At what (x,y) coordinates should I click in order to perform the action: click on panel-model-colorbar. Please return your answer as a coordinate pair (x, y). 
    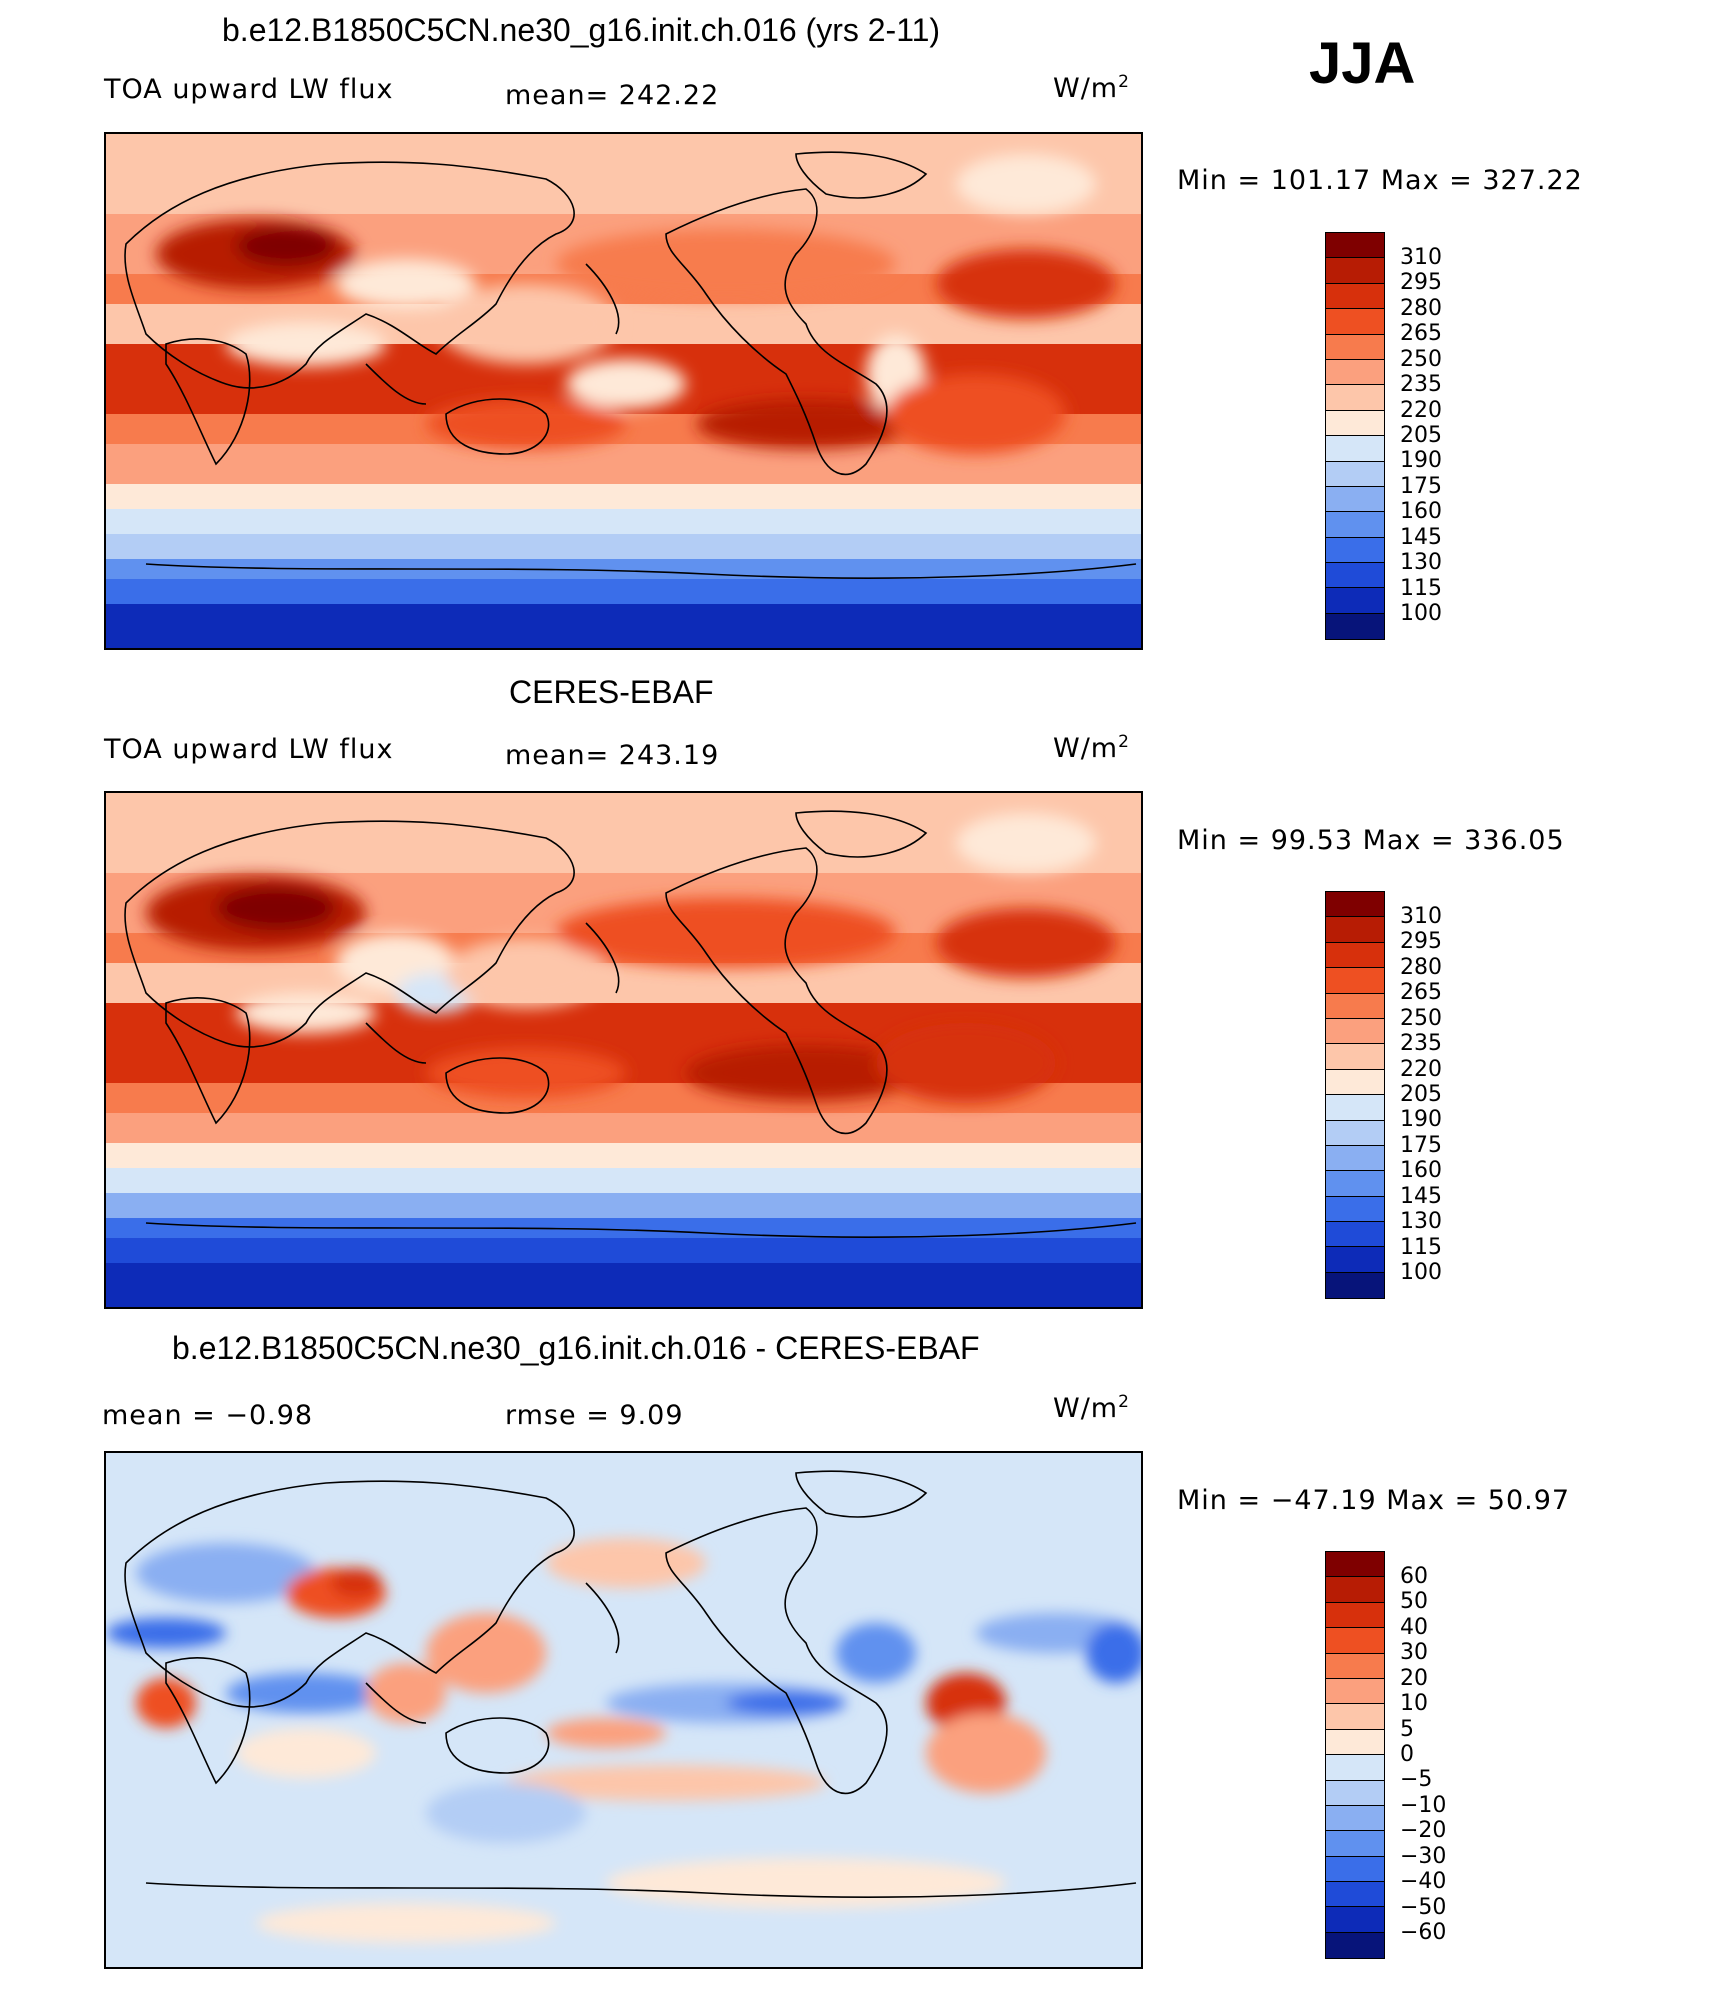
    Looking at the image, I should click on (1355, 436).